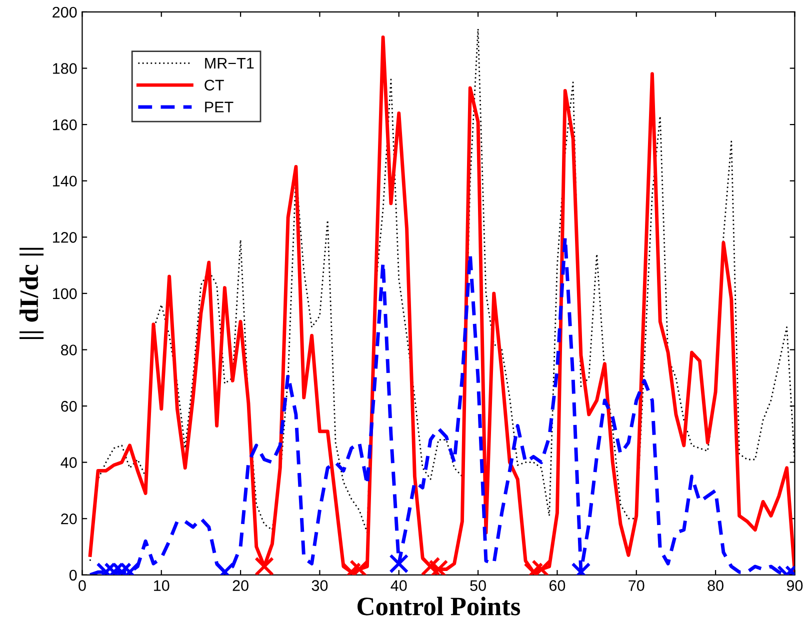  Describe the element at coordinates (65, 237) in the screenshot. I see `y-tick-label: 120` at that location.